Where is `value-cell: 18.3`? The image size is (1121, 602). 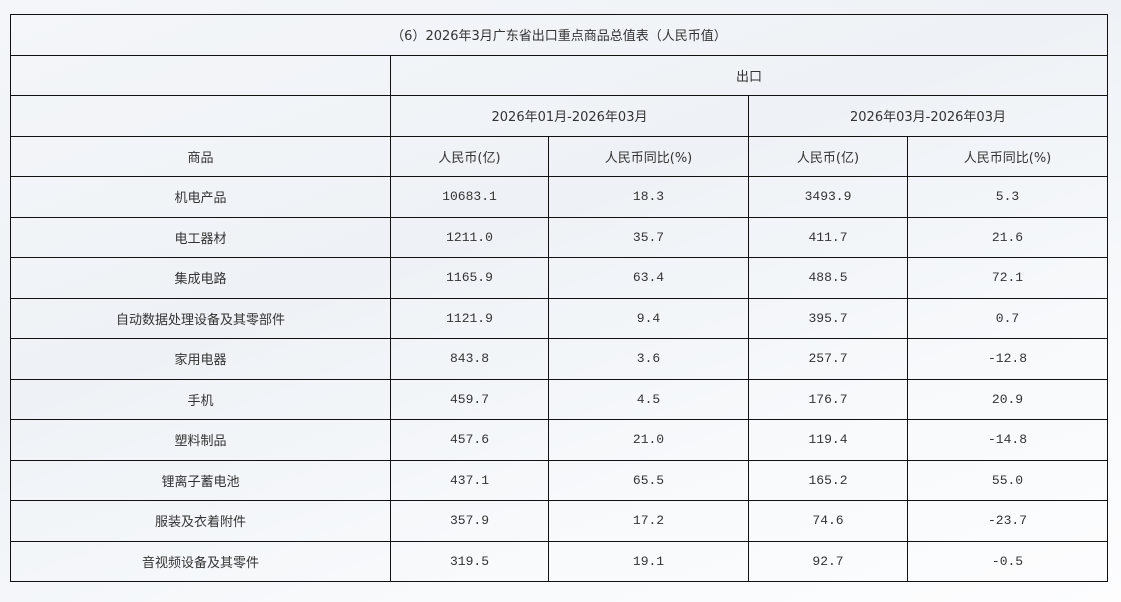
value-cell: 18.3 is located at coordinates (648, 197).